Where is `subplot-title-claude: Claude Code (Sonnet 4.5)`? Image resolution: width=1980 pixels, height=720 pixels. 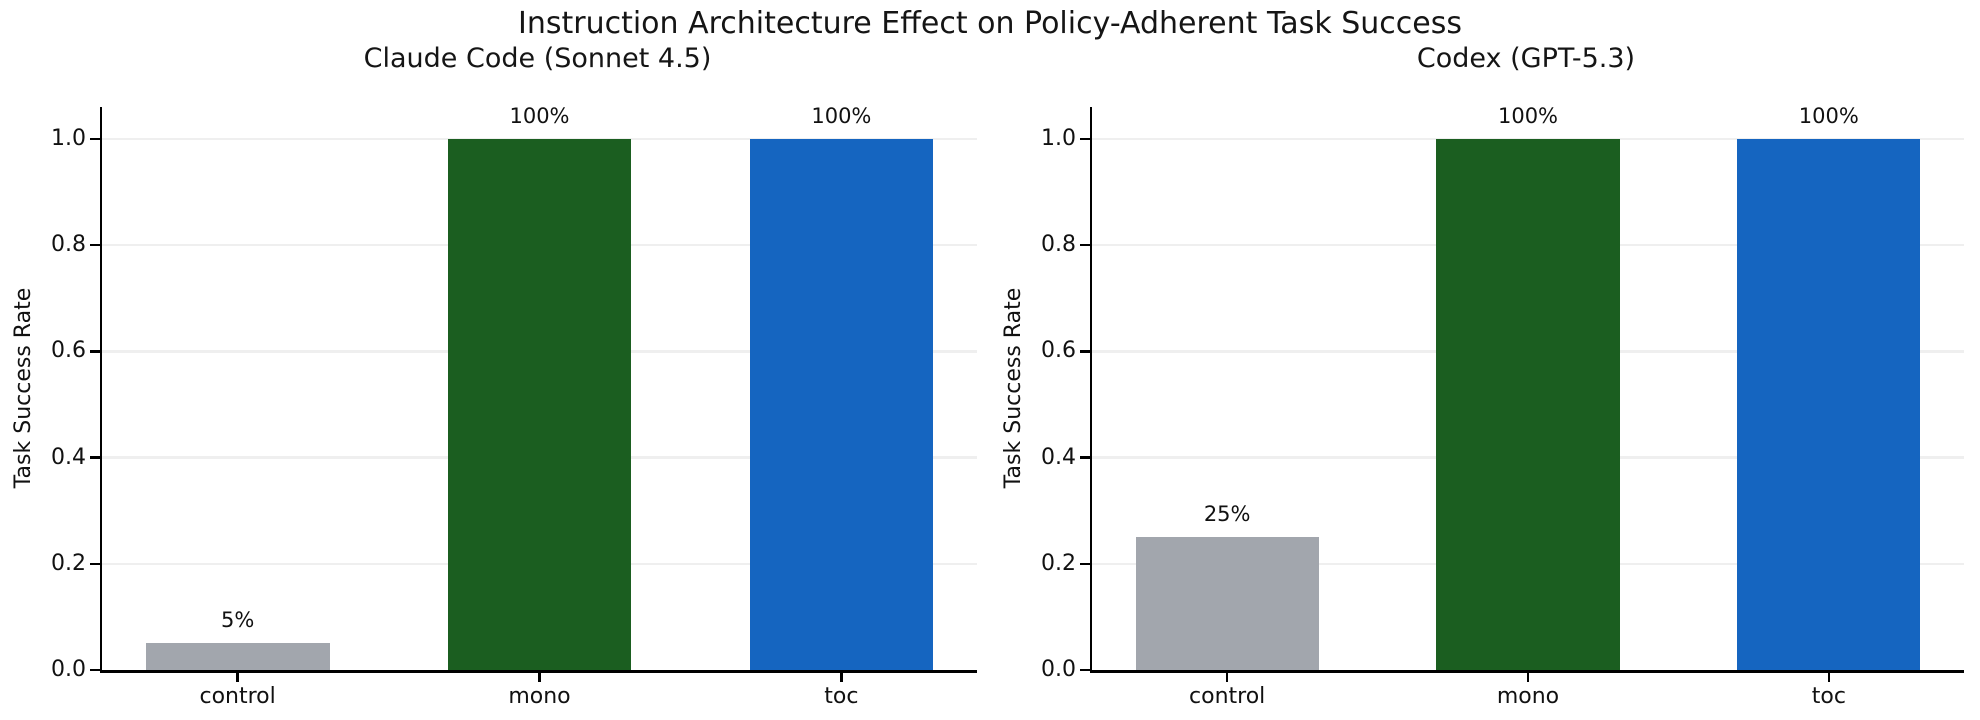 subplot-title-claude: Claude Code (Sonnet 4.5) is located at coordinates (537, 58).